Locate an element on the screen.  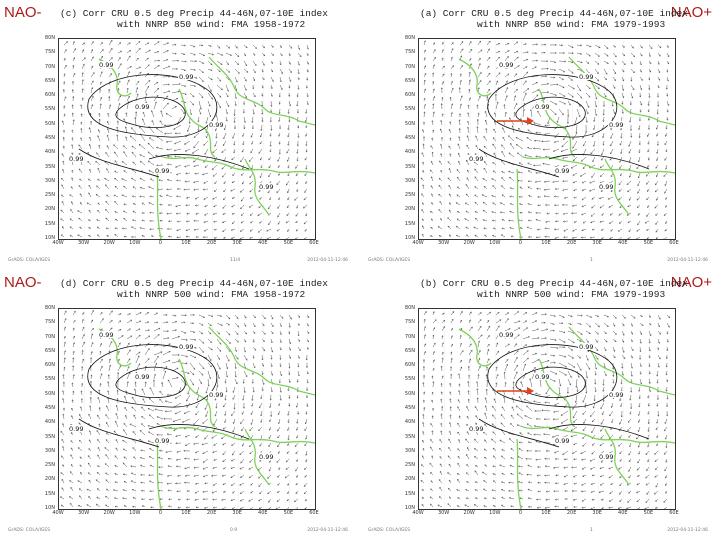
contour-label: 0.99 is located at coordinates (606, 187).